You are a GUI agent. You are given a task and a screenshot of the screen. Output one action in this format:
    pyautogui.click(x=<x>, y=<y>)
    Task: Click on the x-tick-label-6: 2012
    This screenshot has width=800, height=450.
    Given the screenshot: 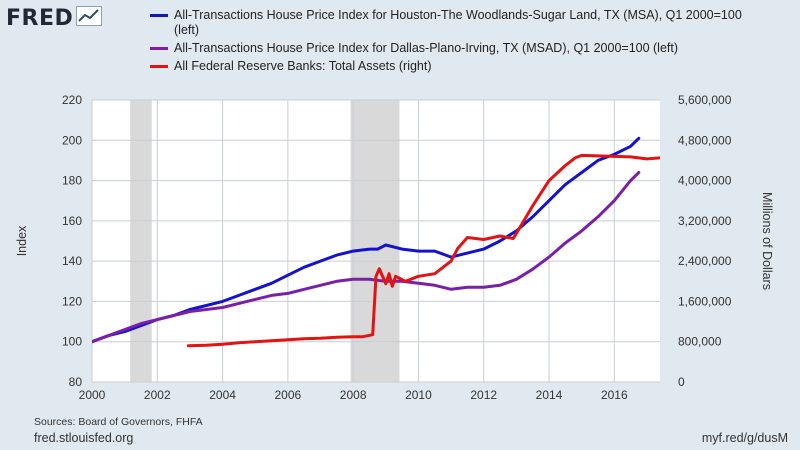 What is the action you would take?
    pyautogui.click(x=483, y=395)
    